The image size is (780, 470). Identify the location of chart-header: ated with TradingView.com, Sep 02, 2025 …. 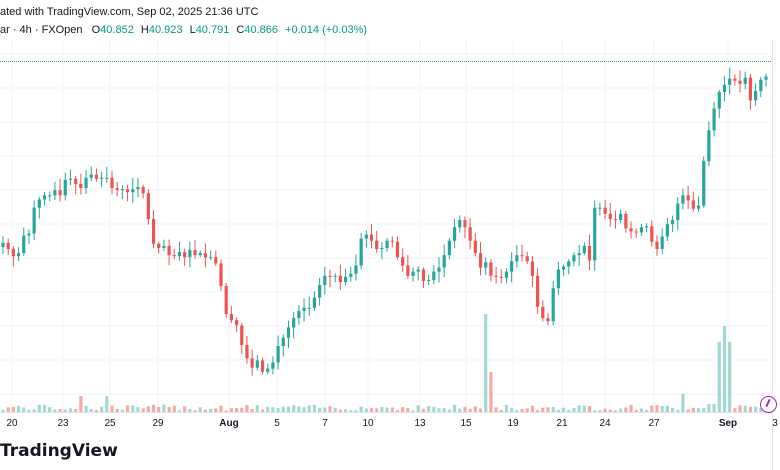
(129, 12).